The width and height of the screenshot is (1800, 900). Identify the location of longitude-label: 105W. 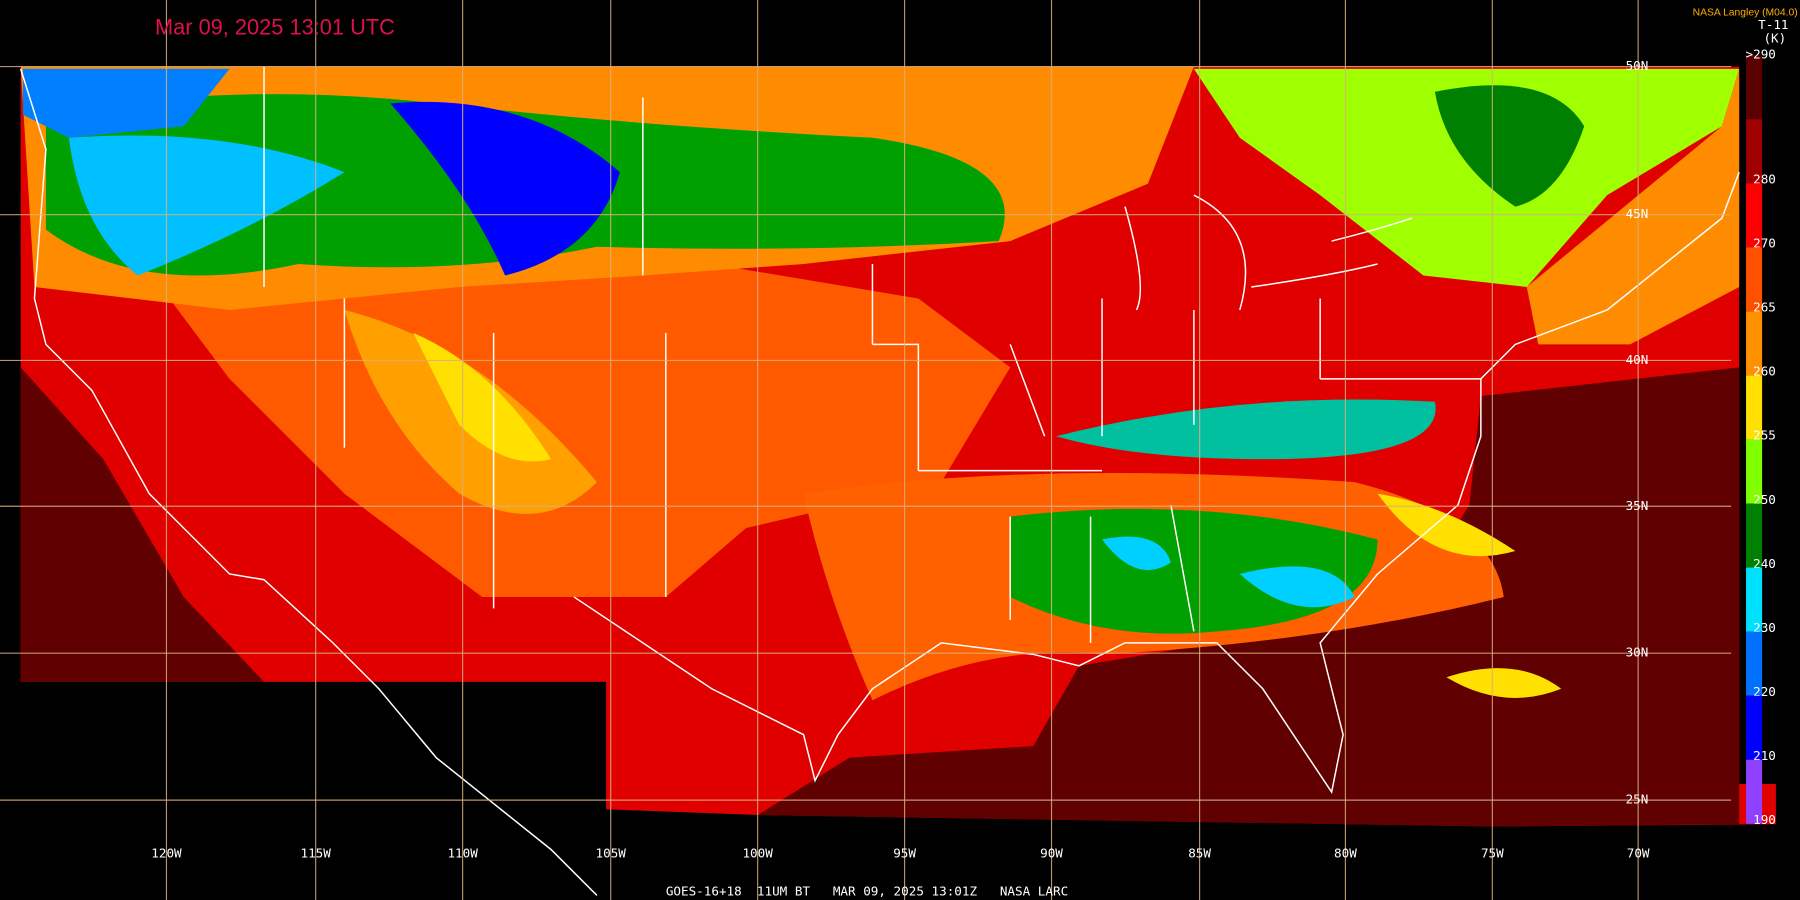
(611, 853).